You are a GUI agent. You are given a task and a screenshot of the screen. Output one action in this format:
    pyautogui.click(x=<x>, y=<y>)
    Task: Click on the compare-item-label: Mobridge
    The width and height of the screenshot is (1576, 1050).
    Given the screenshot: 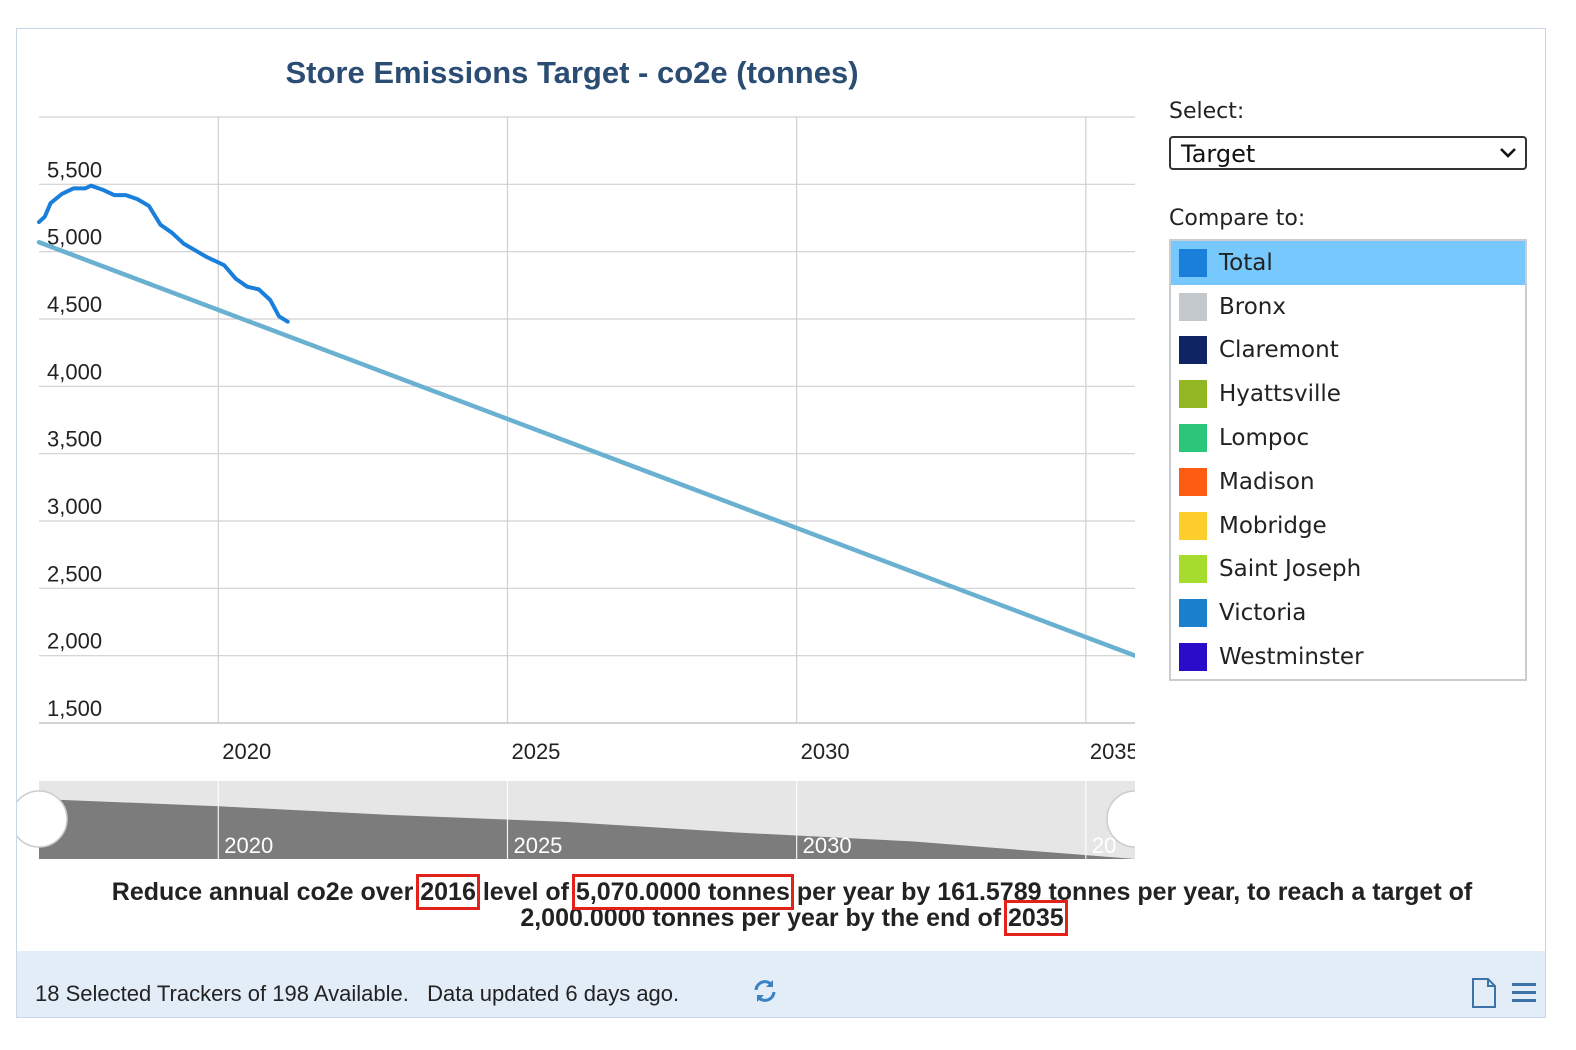 What is the action you would take?
    pyautogui.click(x=1273, y=525)
    